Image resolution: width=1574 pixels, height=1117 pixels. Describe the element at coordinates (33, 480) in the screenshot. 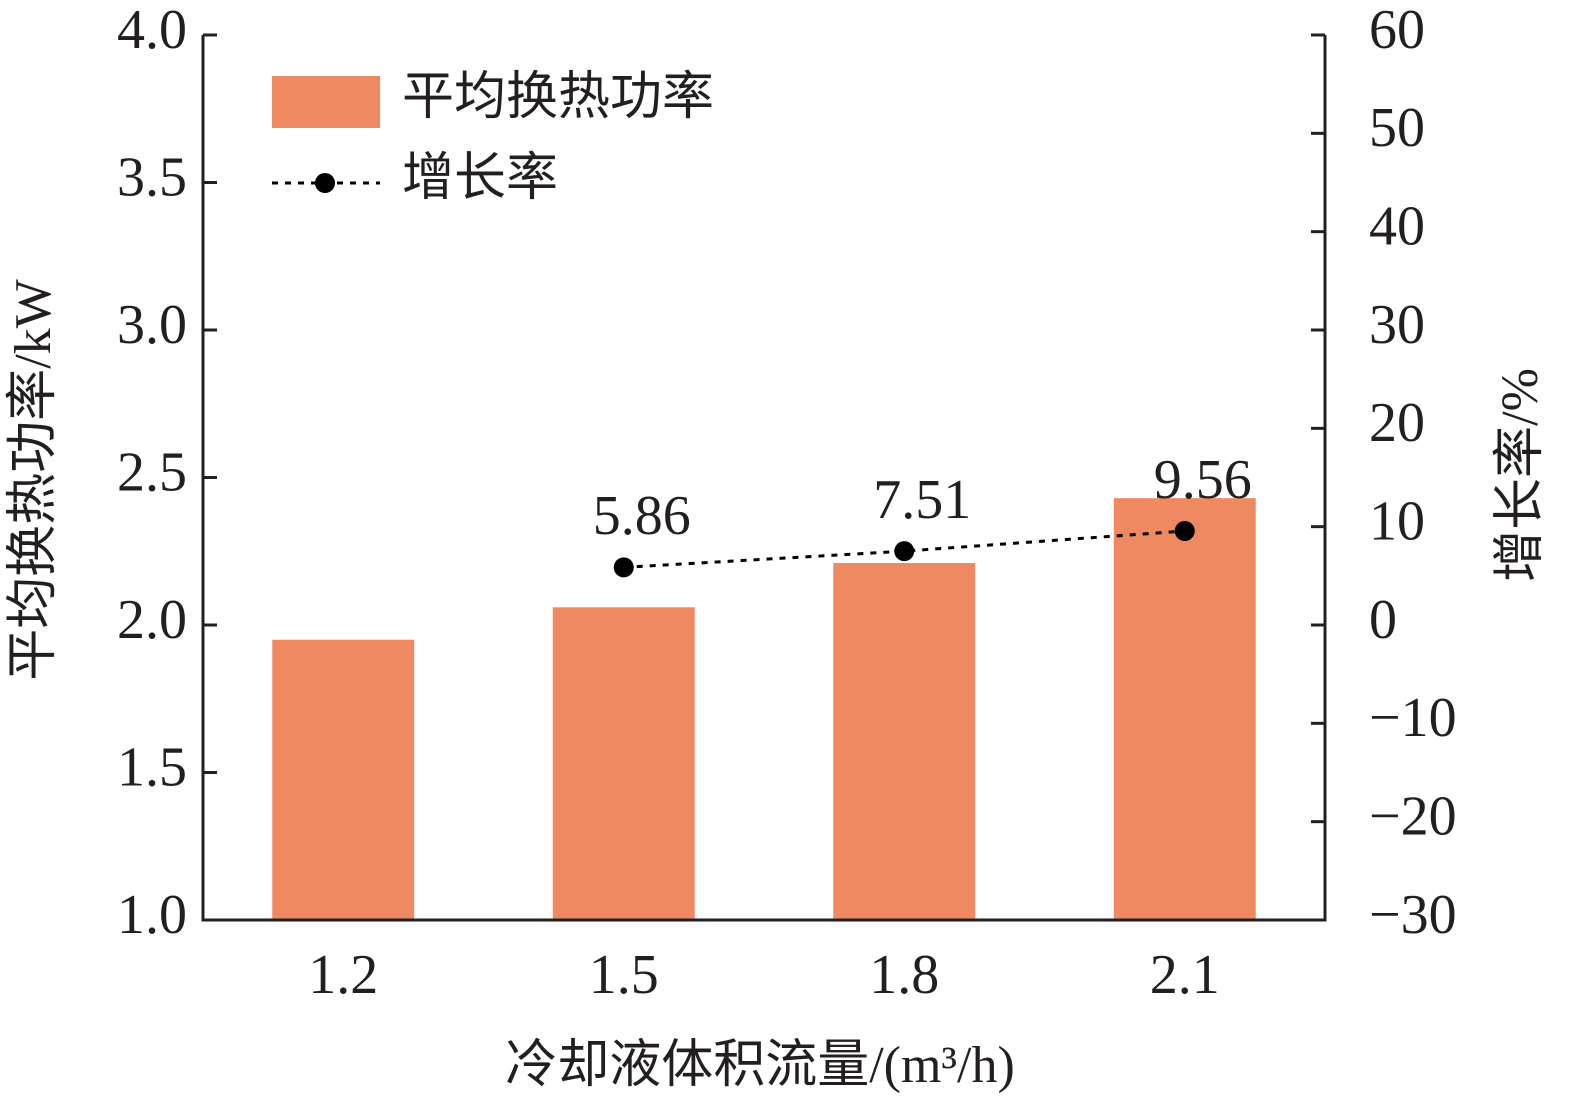

I see `y-axis-label: 平均换热功率/kW` at that location.